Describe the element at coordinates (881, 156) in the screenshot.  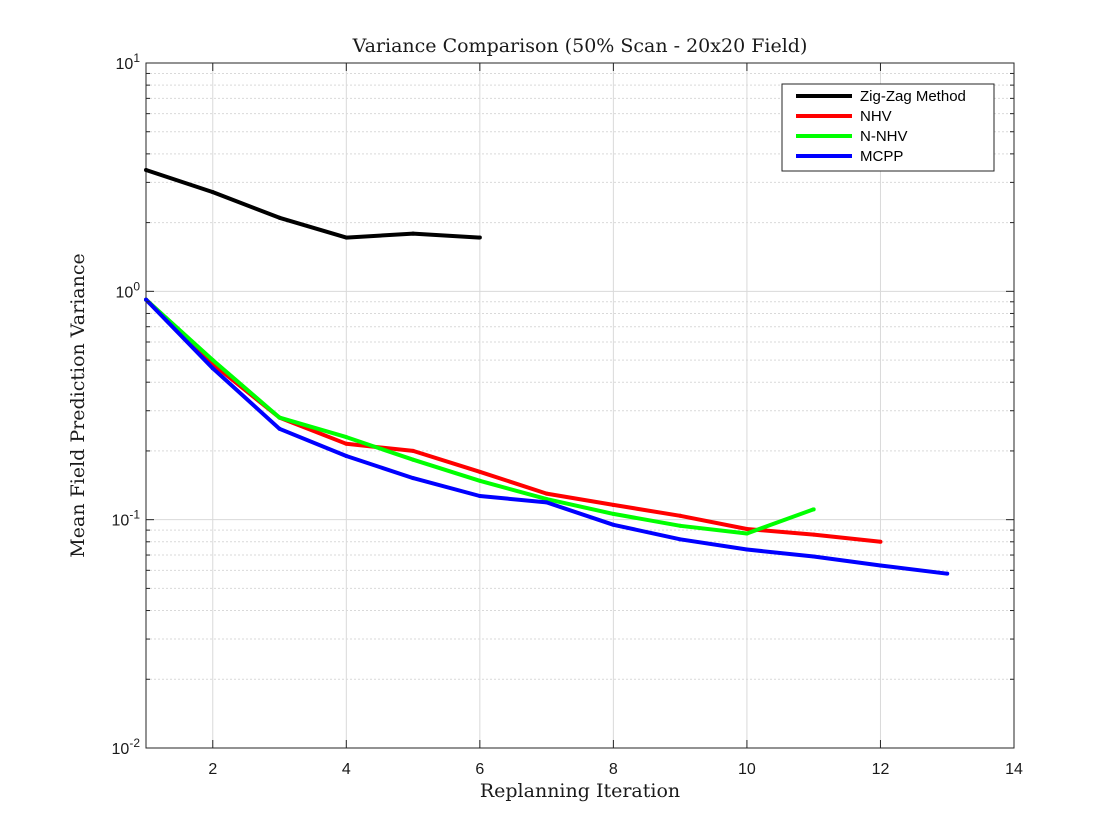
I see `legend-entry: MCPP` at that location.